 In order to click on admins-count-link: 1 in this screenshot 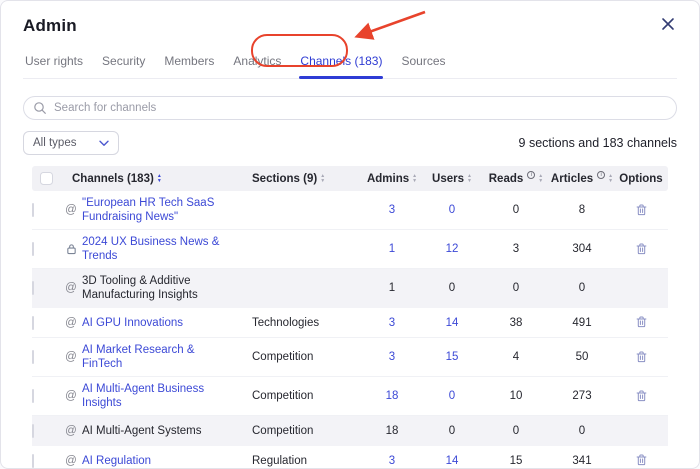, I will do `click(392, 249)`.